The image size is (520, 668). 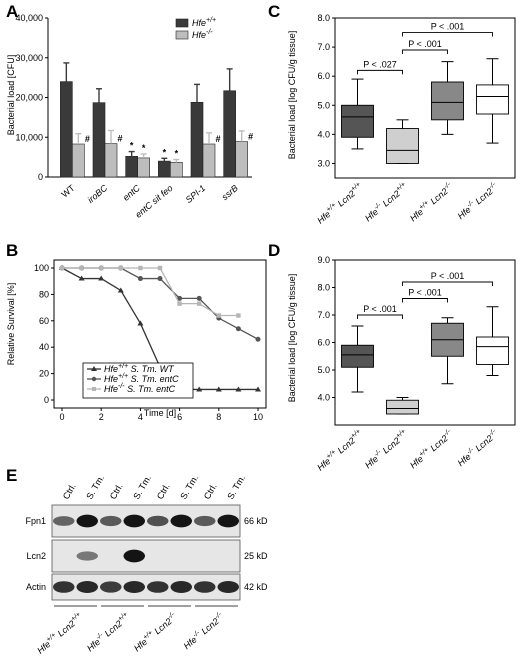 What do you see at coordinates (424, 453) in the screenshot?
I see `panel-d-group-label-a_sup: +/+` at bounding box center [424, 453].